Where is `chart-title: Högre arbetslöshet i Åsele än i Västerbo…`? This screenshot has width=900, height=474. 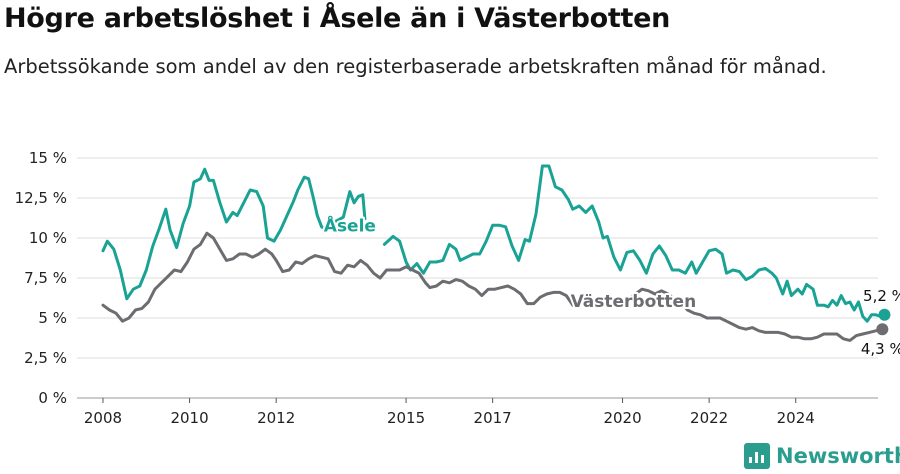 chart-title: Högre arbetslöshet i Åsele än i Västerbo… is located at coordinates (337, 18).